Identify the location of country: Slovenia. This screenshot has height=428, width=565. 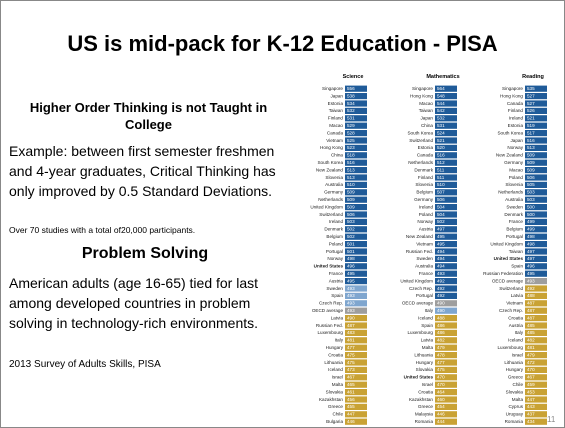
(334, 177).